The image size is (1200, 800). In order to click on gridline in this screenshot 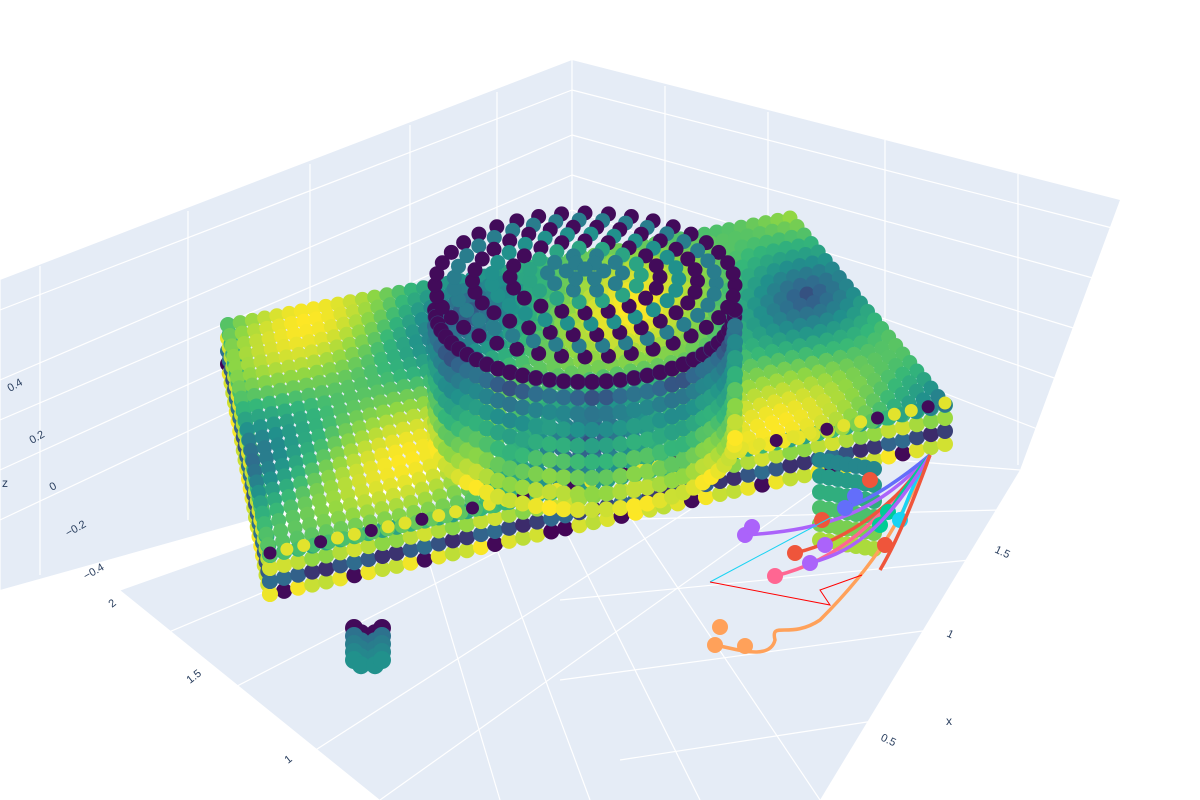, I will do `click(765, 580)`.